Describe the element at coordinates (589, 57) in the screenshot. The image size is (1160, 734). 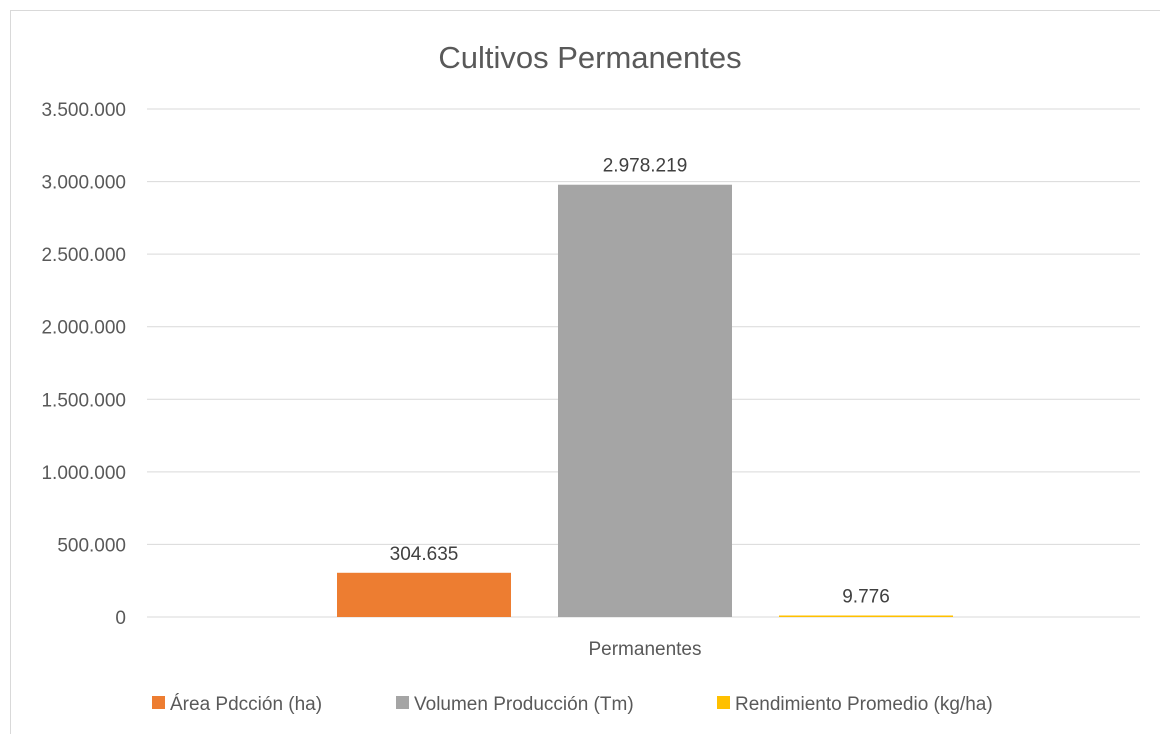
I see `chart-title: Cultivos Permanentes` at that location.